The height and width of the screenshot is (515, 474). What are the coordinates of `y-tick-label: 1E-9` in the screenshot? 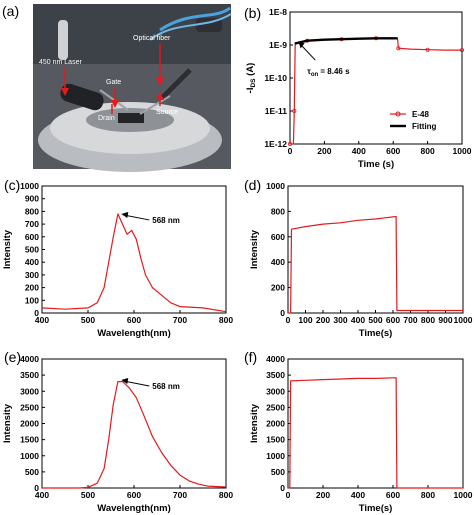 It's located at (278, 45).